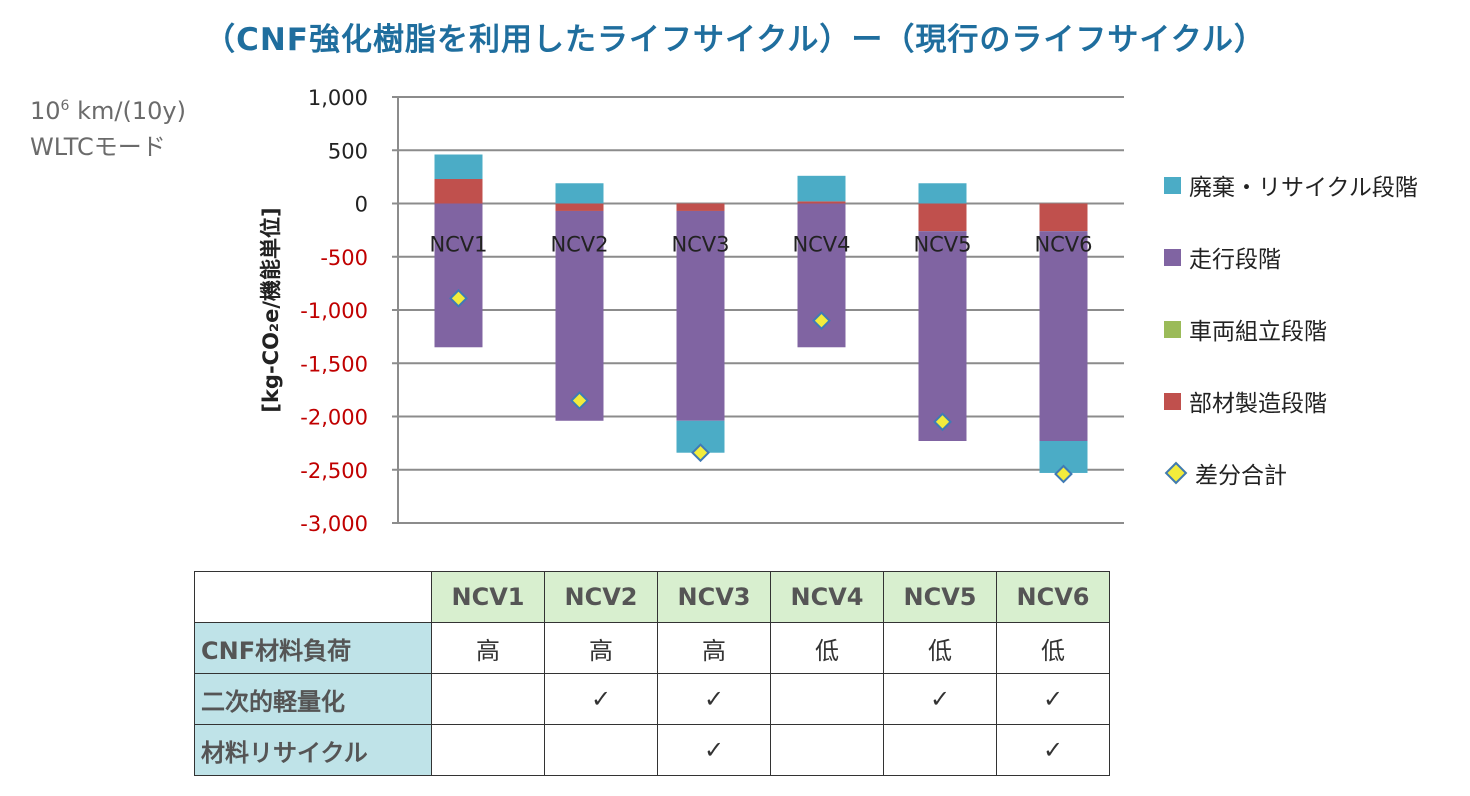  What do you see at coordinates (1314, 257) in the screenshot?
I see `legend-item: 走行段階` at bounding box center [1314, 257].